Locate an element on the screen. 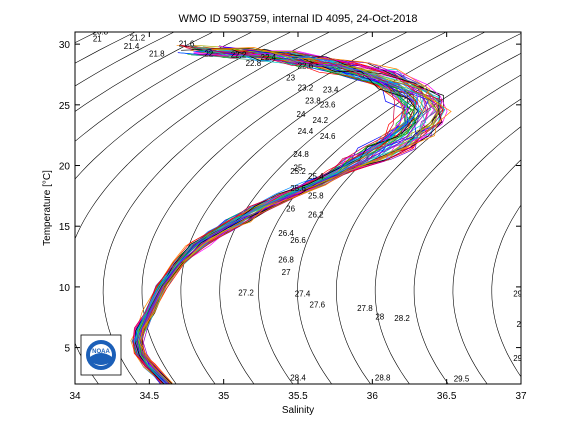 The height and width of the screenshot is (432, 576). contour-label: 26.4 is located at coordinates (286, 233).